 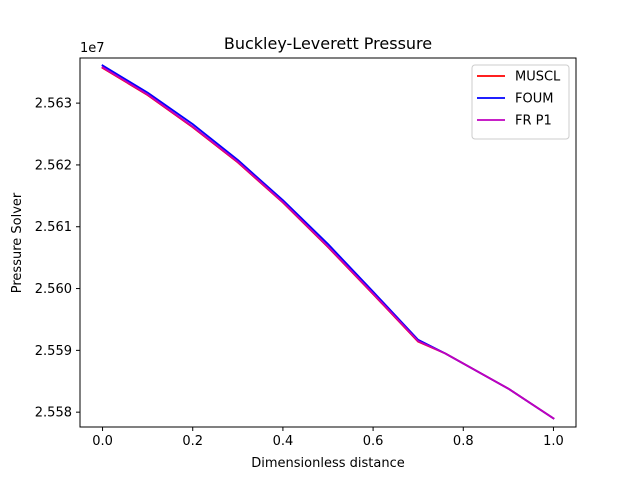 What do you see at coordinates (283, 441) in the screenshot?
I see `x-tick-label: 0.4` at bounding box center [283, 441].